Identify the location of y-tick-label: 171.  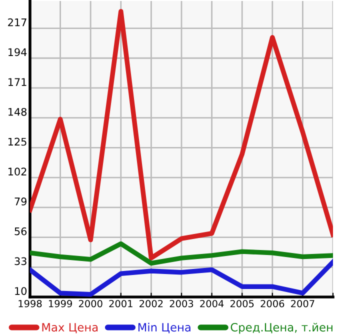
(17, 82).